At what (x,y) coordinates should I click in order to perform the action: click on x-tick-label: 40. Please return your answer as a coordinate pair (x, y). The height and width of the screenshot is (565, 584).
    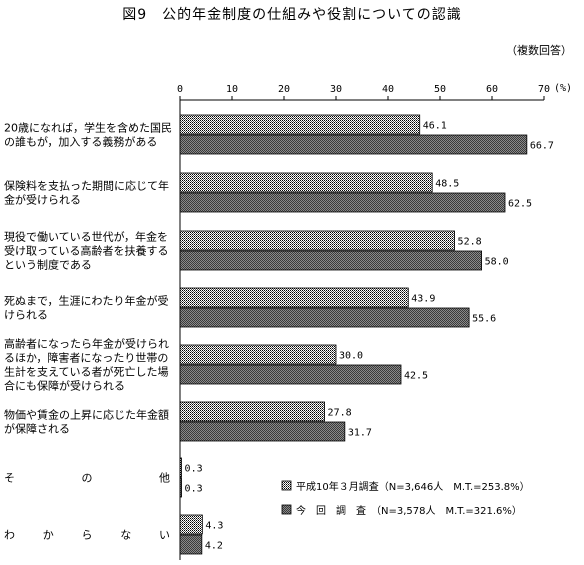
    Looking at the image, I should click on (388, 89).